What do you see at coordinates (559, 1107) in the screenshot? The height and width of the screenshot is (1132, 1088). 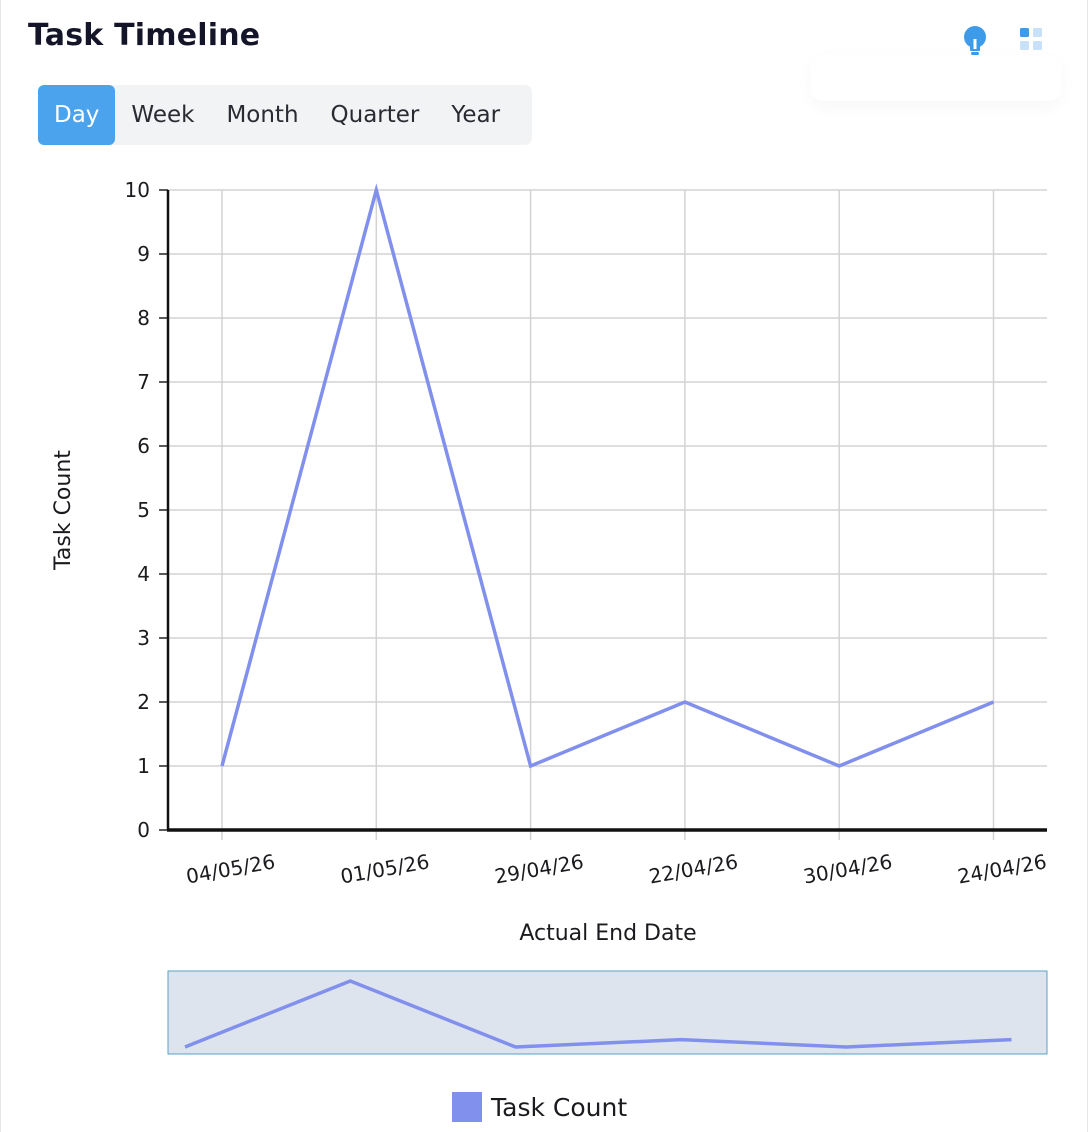 I see `legend-label: Task Count` at bounding box center [559, 1107].